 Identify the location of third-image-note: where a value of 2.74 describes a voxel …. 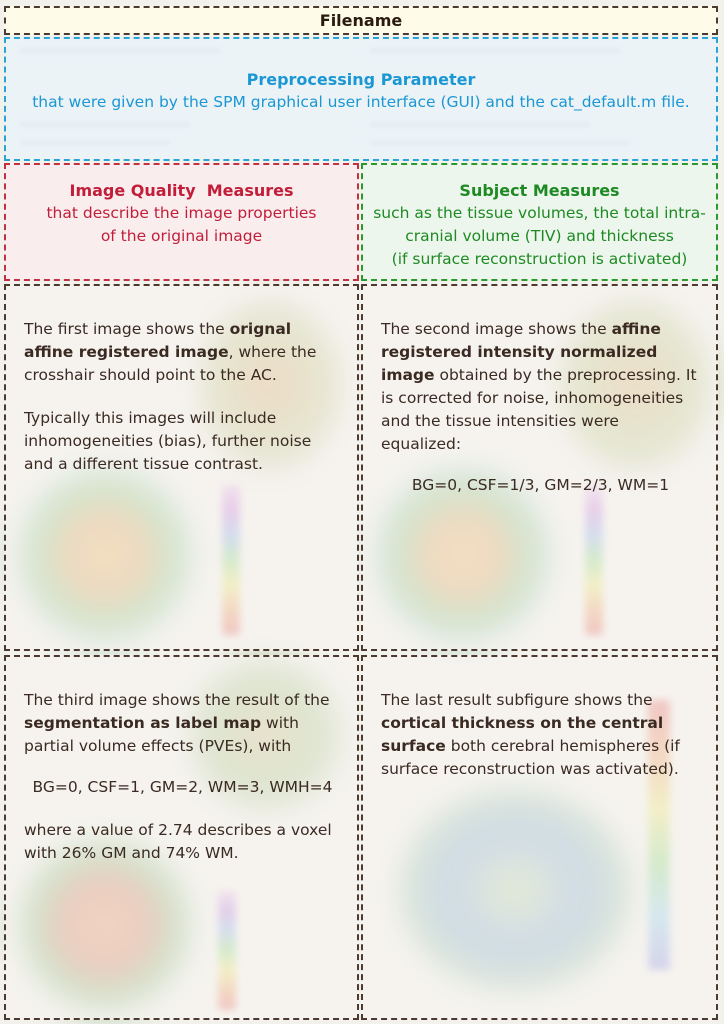
(178, 841).